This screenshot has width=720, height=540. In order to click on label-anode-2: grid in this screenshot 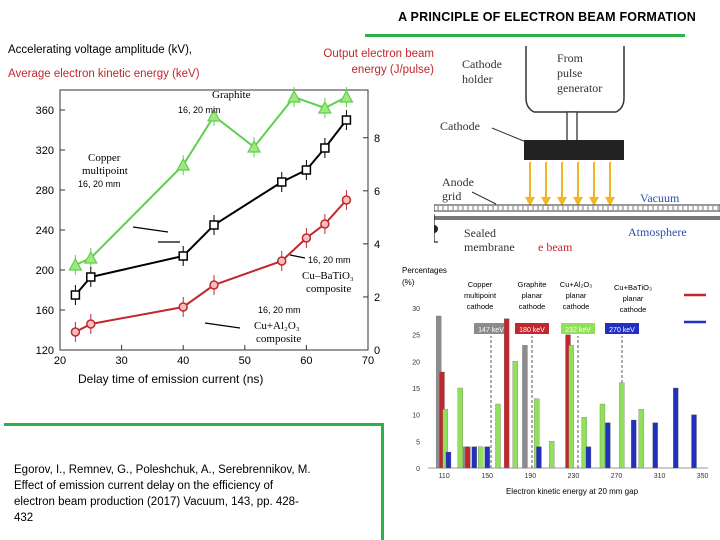, I will do `click(451, 196)`.